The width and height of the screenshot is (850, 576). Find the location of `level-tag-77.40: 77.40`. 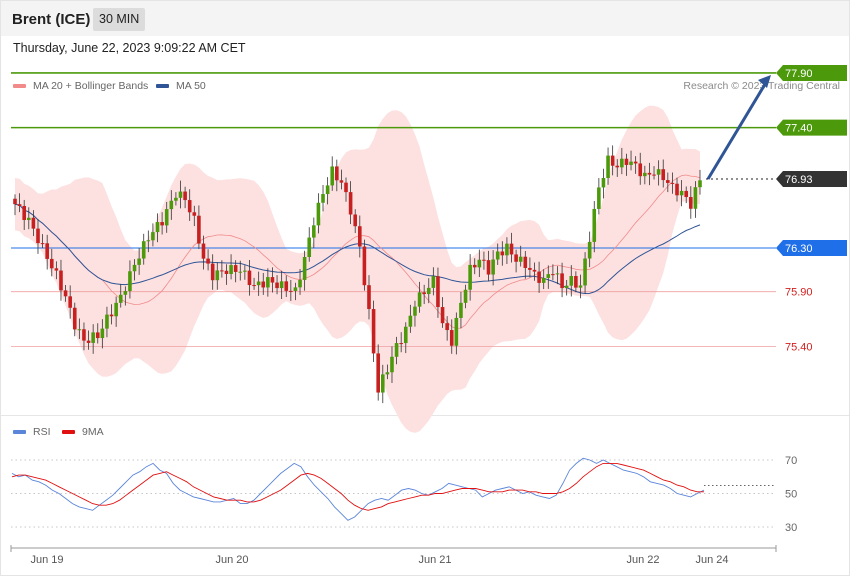

level-tag-77.40: 77.40 is located at coordinates (811, 127).